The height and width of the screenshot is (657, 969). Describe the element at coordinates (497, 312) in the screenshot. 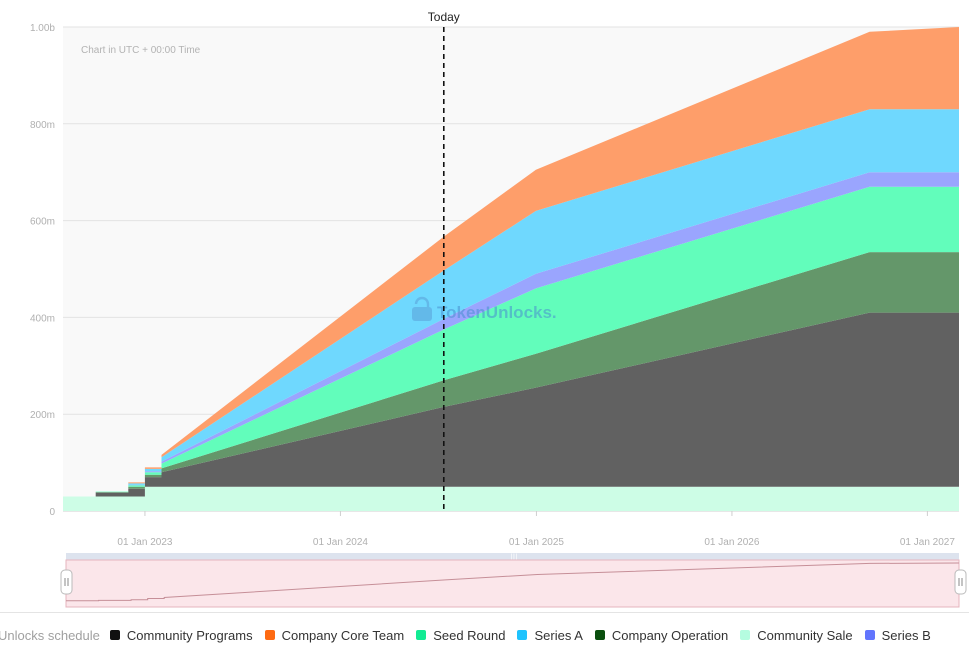

I see `watermark-text: TokenUnlocks.` at that location.